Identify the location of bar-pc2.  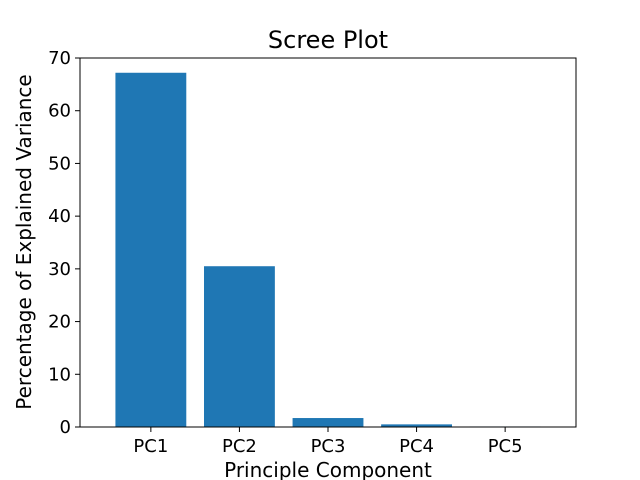
(239, 346).